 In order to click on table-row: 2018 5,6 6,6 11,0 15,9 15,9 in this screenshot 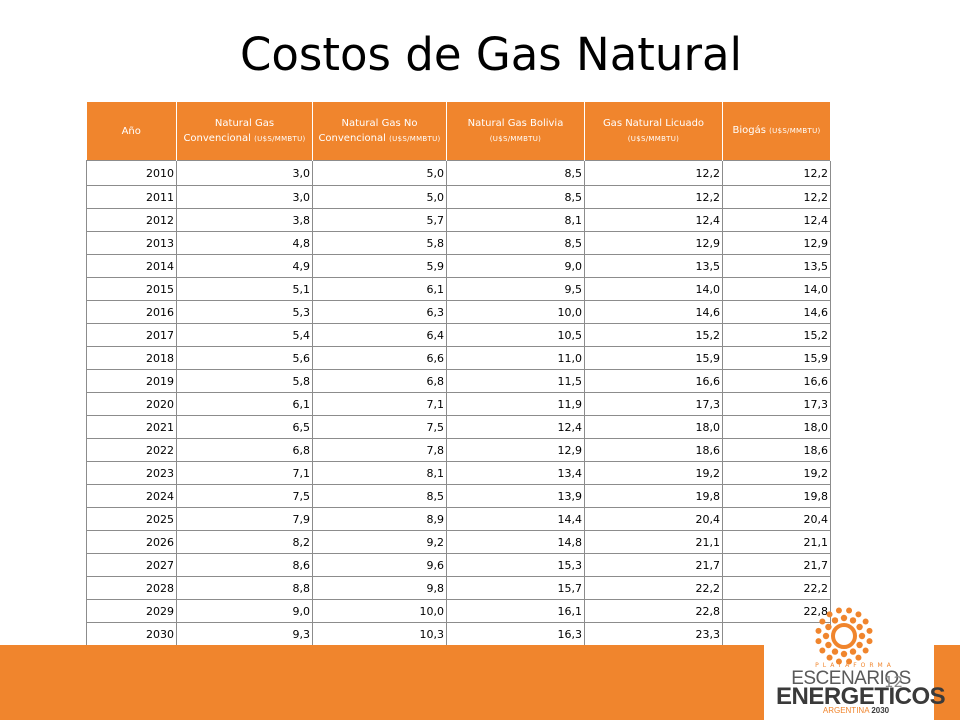, I will do `click(458, 358)`.